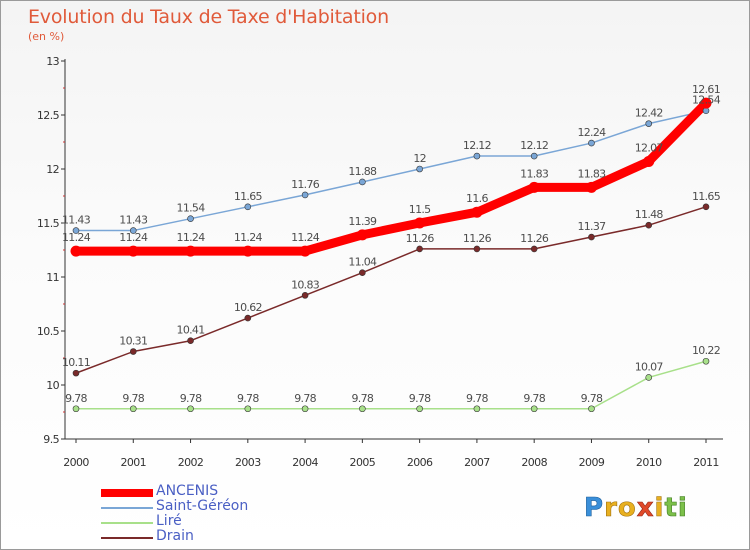 This screenshot has height=550, width=750. Describe the element at coordinates (591, 226) in the screenshot. I see `data-label: 11.37` at that location.